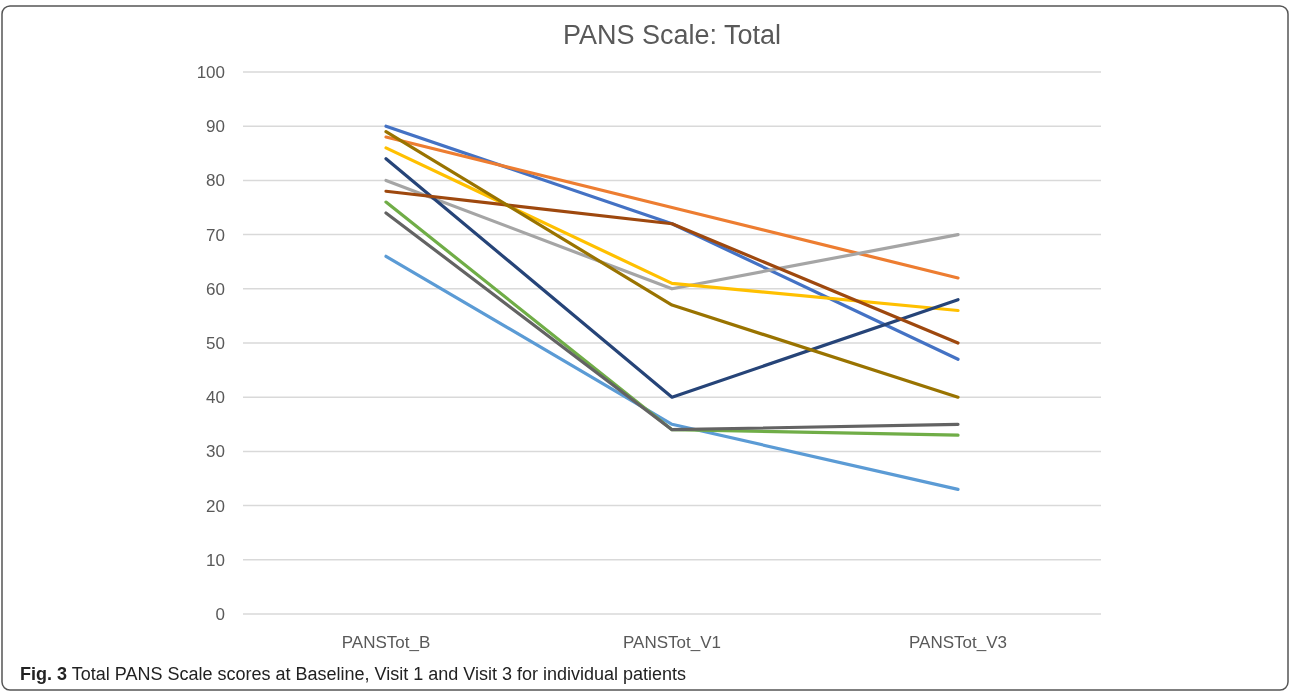 This screenshot has height=692, width=1290. Describe the element at coordinates (215, 506) in the screenshot. I see `y-tick-label: 20` at that location.